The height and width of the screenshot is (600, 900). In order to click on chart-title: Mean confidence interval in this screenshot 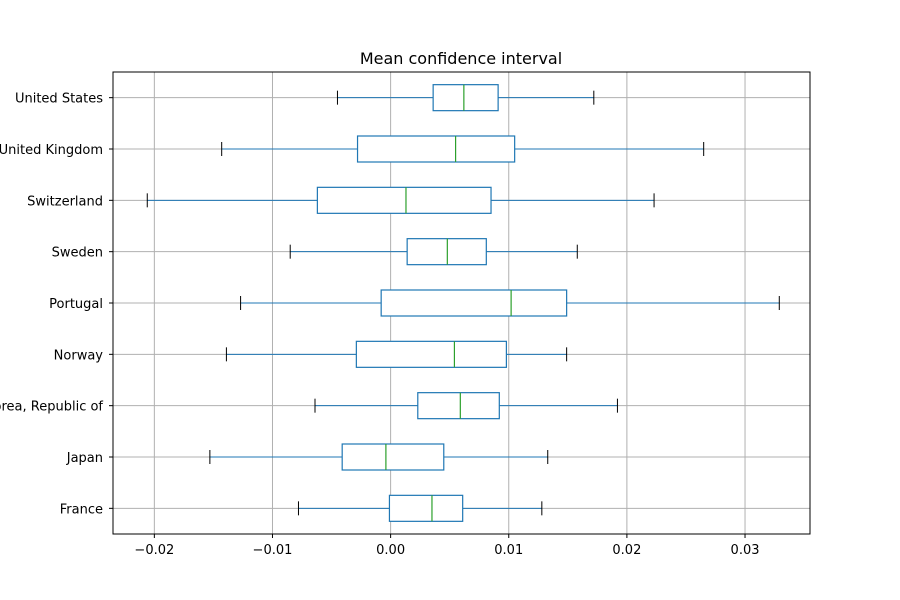, I will do `click(461, 58)`.